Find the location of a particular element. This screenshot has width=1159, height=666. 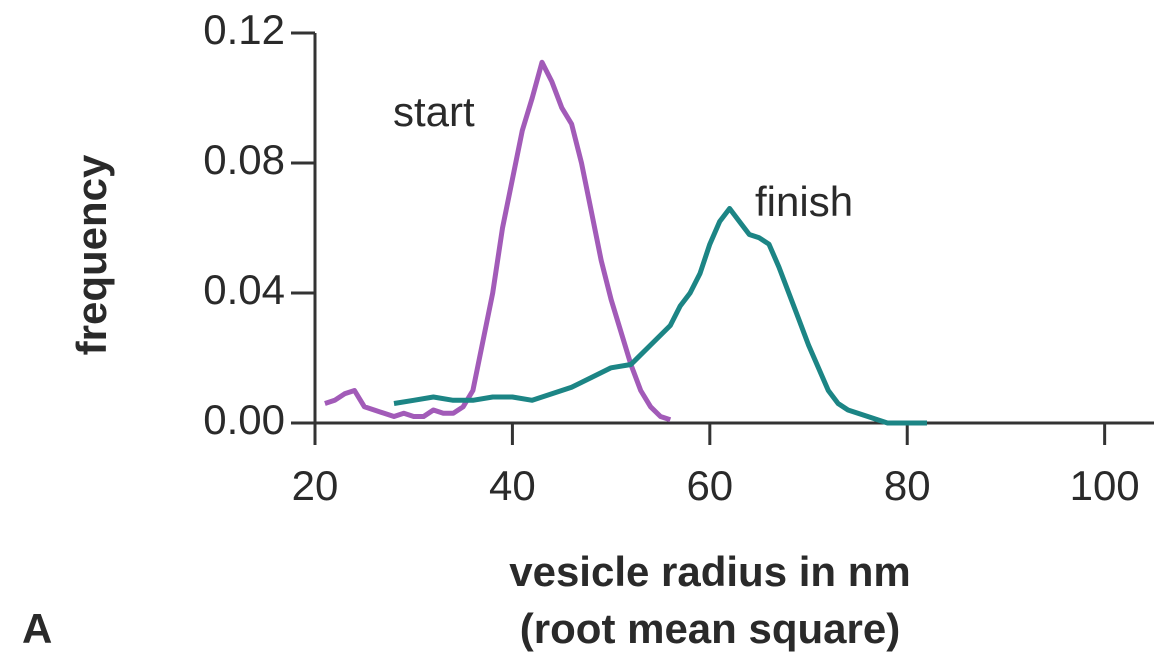

series-label: finish is located at coordinates (804, 201).